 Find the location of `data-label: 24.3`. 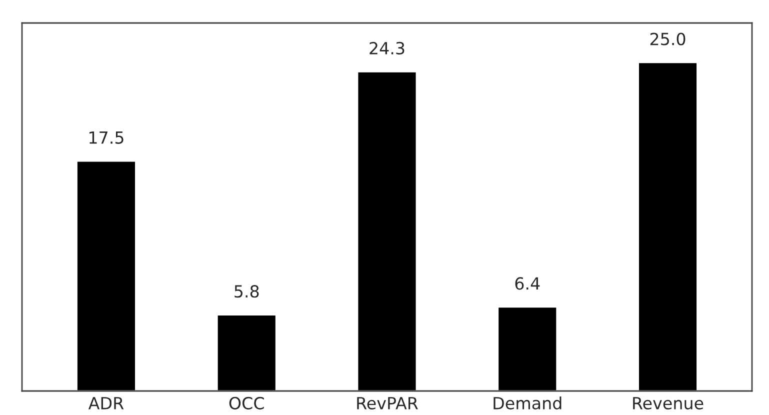

data-label: 24.3 is located at coordinates (387, 48).